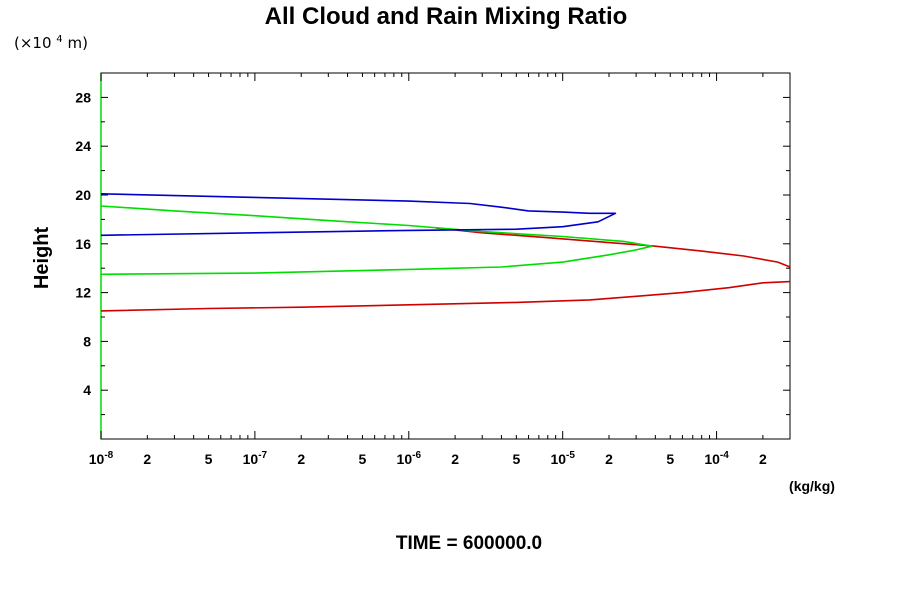 This screenshot has height=600, width=900. I want to click on y-axis-unit-prefix: (×10, so click(33, 43).